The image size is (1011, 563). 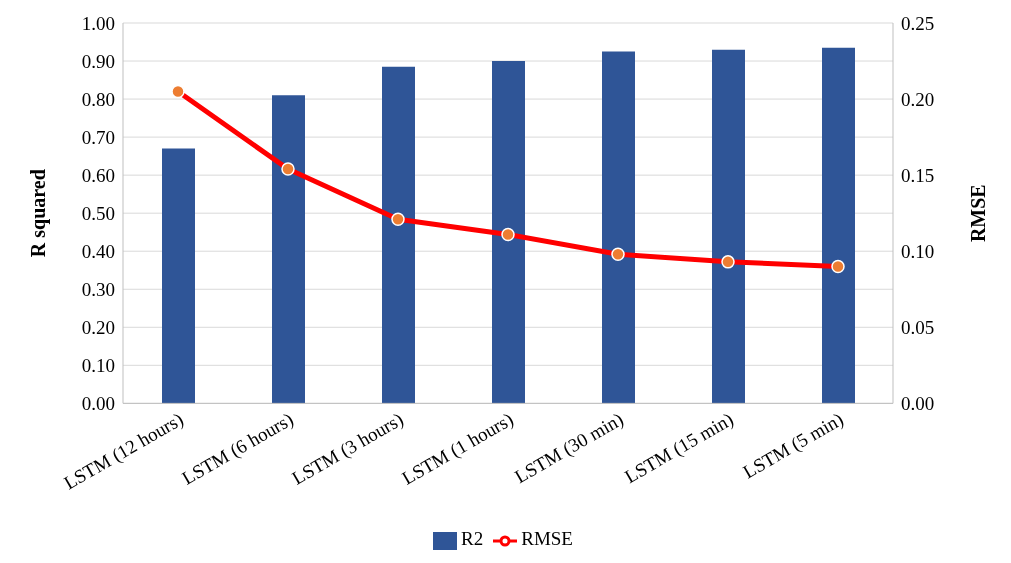 I want to click on y2-axis-title: RMSE, so click(x=978, y=213).